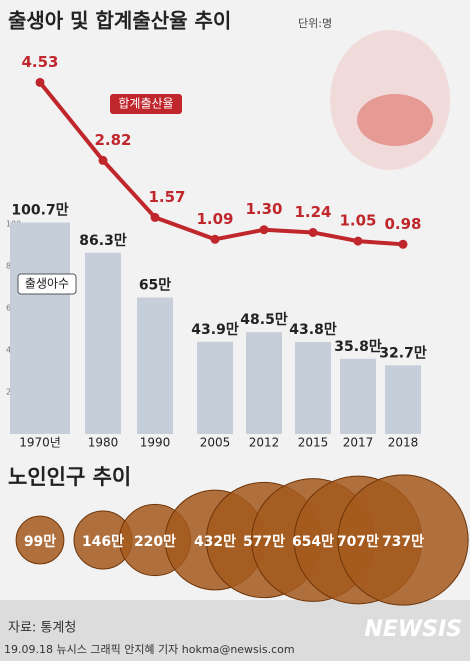  I want to click on legend-label: 출생아수, so click(47, 284).